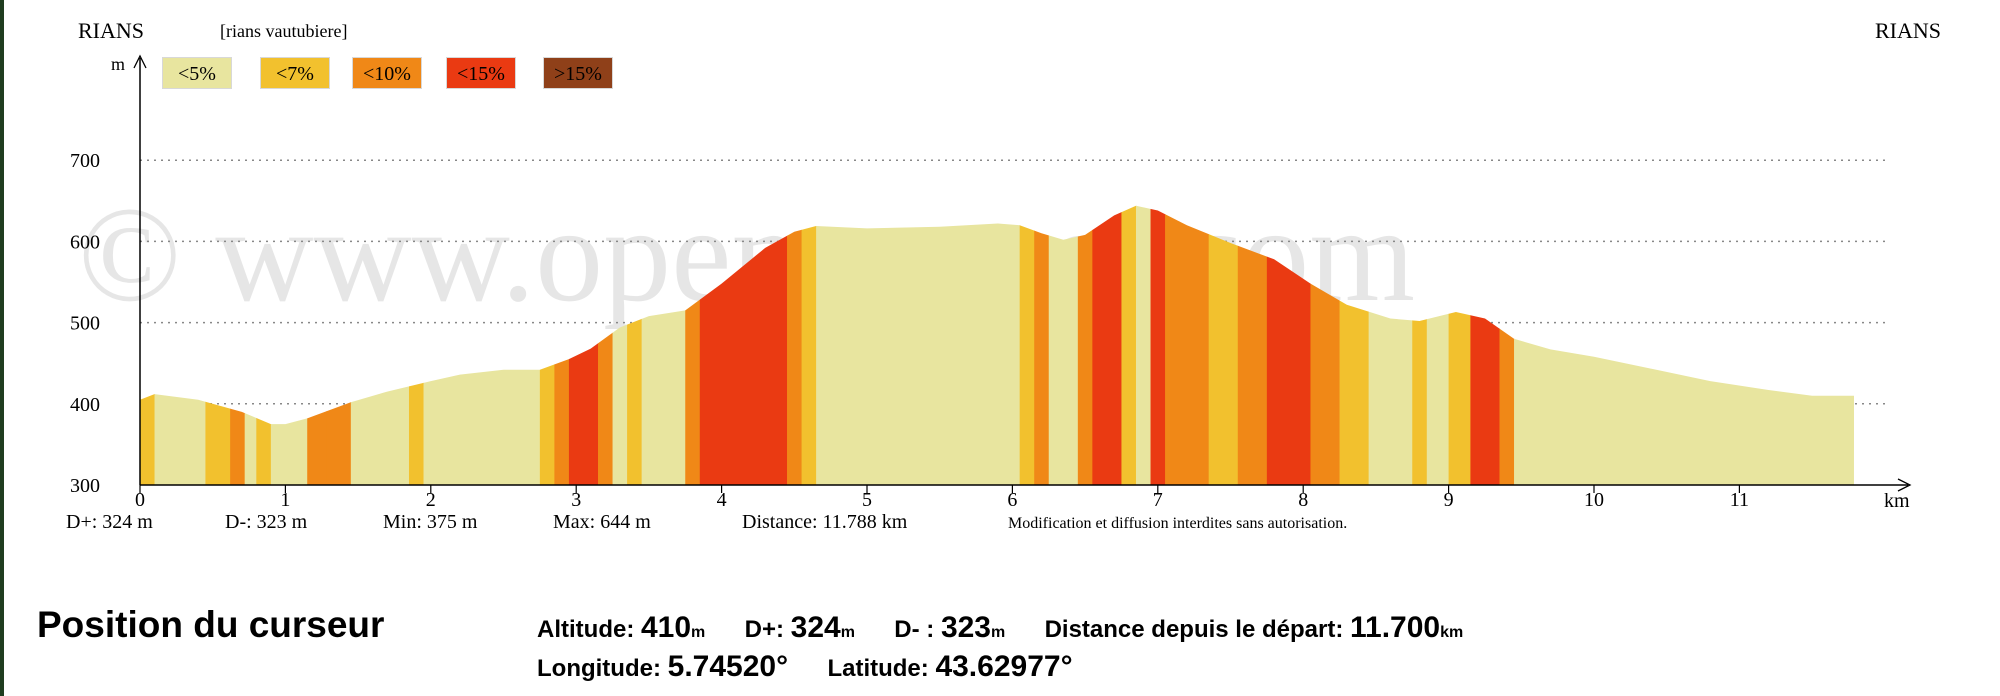 This screenshot has height=696, width=2000. Describe the element at coordinates (140, 500) in the screenshot. I see `x-tick-label-0: 0` at that location.